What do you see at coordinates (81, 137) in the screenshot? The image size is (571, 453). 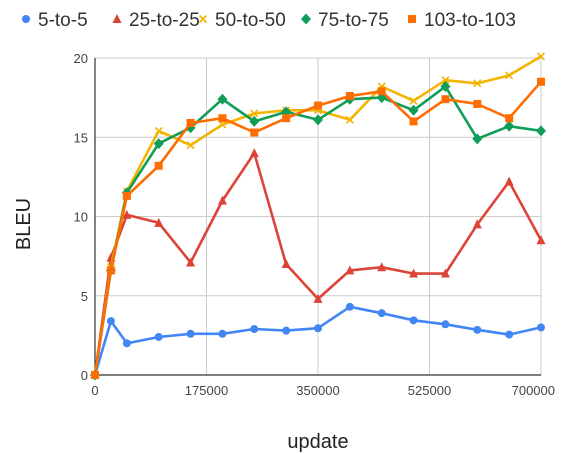 I see `y-tick-label: 15` at bounding box center [81, 137].